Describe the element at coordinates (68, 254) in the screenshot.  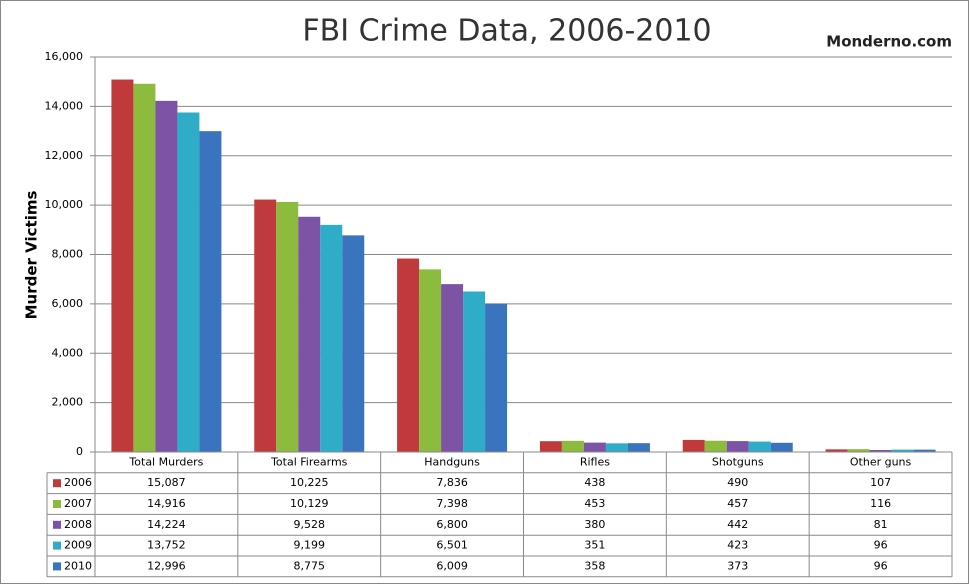
I see `y-tick-label: 8,000` at that location.